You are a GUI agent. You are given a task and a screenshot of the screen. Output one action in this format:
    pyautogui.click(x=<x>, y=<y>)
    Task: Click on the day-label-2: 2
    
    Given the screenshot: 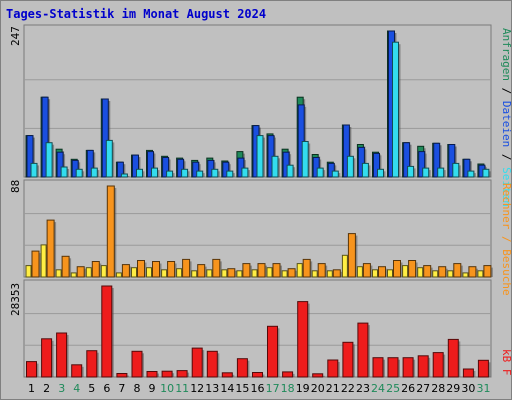 What is the action you would take?
    pyautogui.click(x=46, y=388)
    